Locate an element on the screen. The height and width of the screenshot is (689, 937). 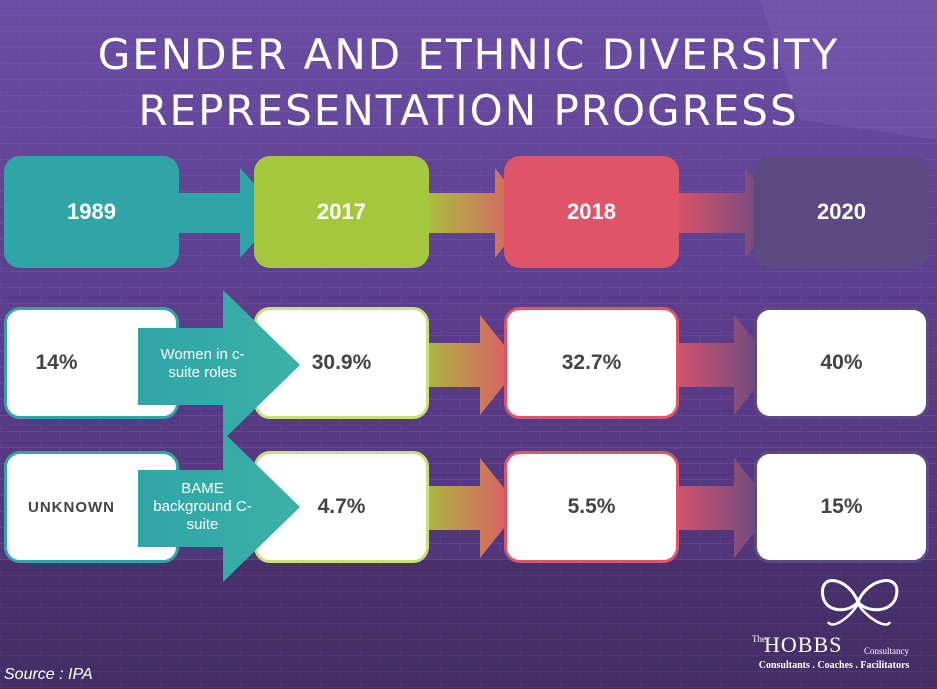
value-text: 30.9% is located at coordinates (341, 362).